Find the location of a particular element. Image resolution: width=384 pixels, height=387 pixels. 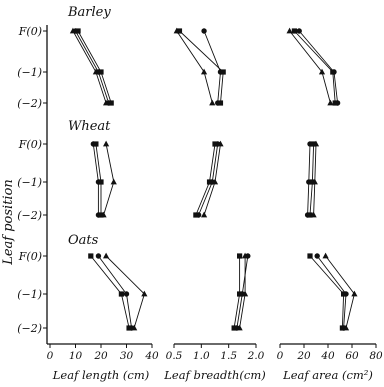

series-line-barley-breadth-triangle is located at coordinates (194, 67).